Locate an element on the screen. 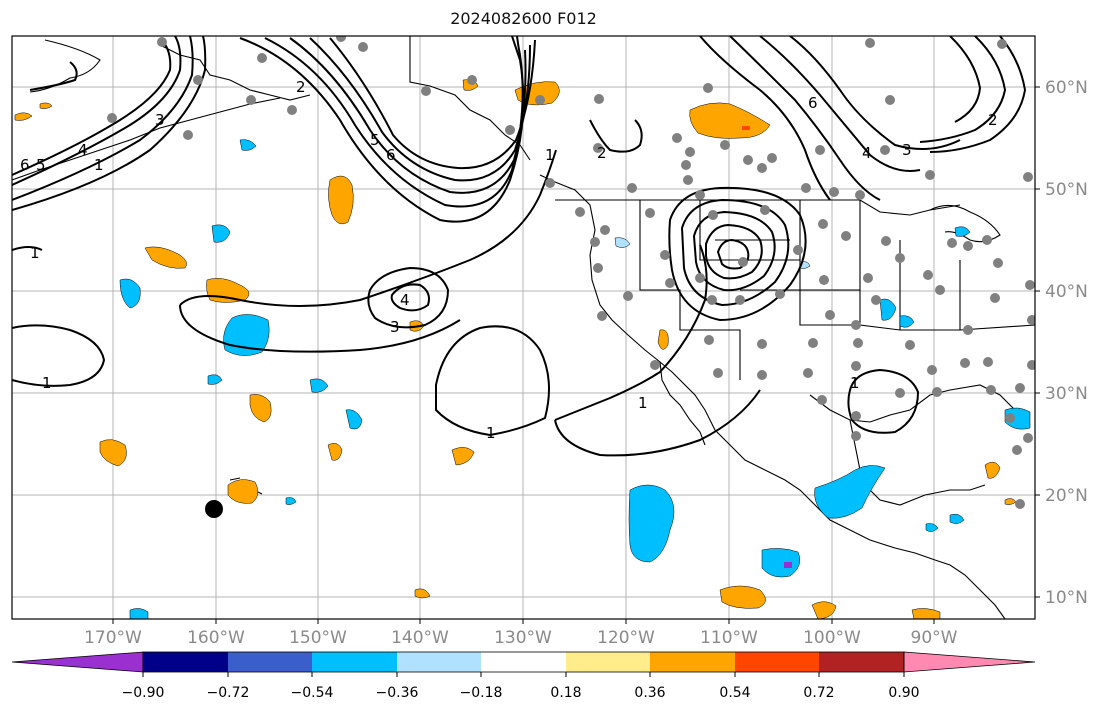 This screenshot has height=712, width=1105. latitude-labels: 60°N 50°N 40°N 30°N 20°N 10°N is located at coordinates (1066, 343).